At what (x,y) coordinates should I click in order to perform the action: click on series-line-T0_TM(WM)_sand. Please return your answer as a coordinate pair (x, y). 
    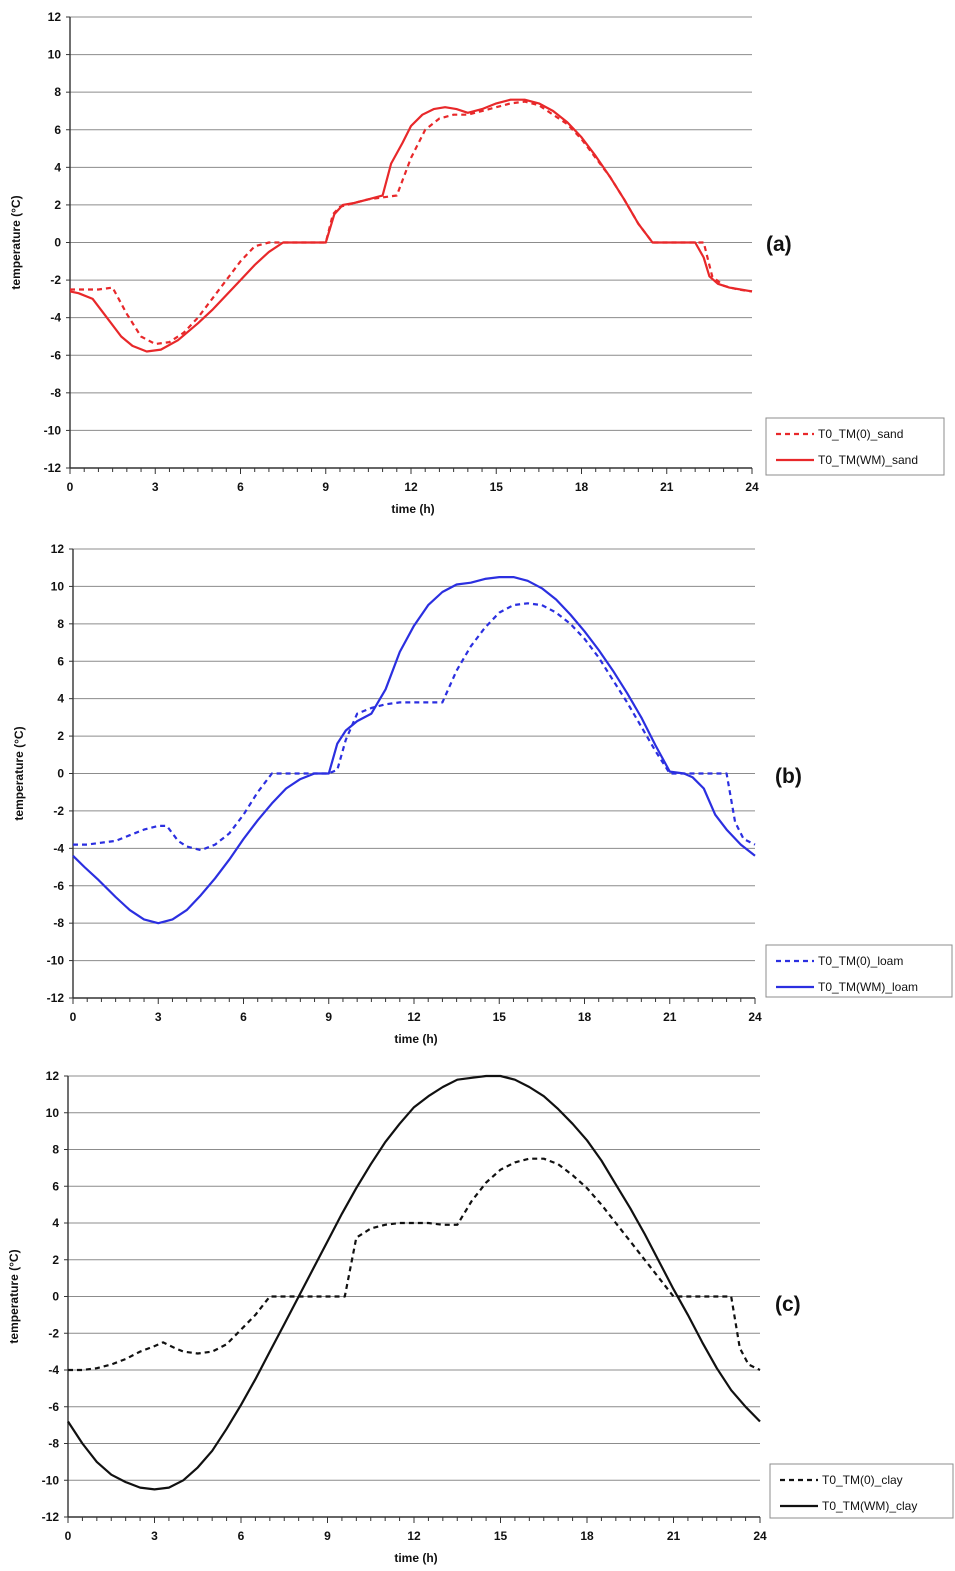
    Looking at the image, I should click on (411, 225).